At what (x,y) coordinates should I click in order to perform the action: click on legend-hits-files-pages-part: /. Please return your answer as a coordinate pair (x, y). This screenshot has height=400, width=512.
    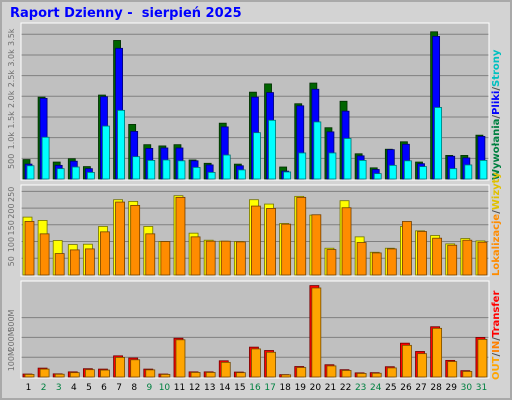
    Looking at the image, I should click on (496, 89).